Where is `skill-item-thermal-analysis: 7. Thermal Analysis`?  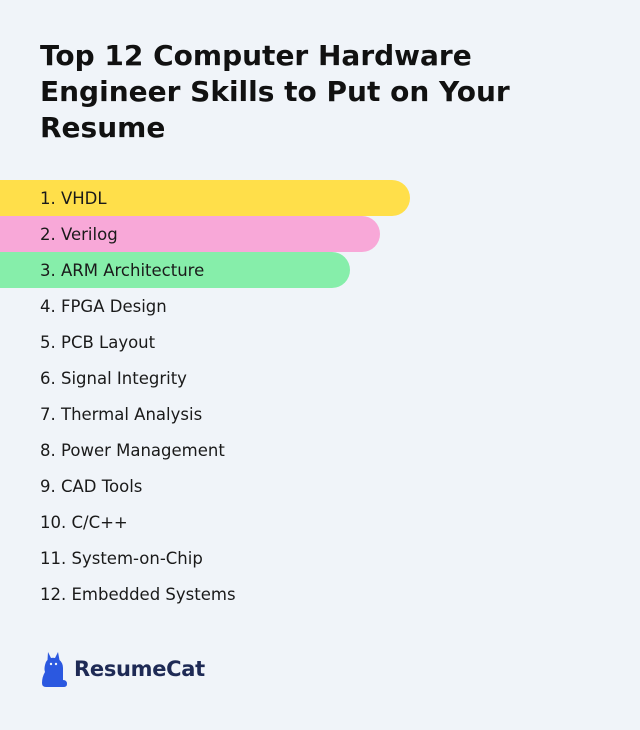 skill-item-thermal-analysis: 7. Thermal Analysis is located at coordinates (121, 414).